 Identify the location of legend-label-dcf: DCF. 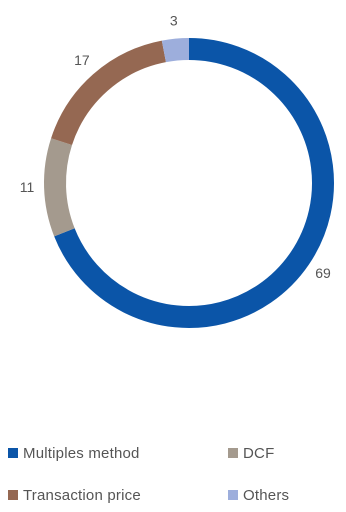
(259, 453).